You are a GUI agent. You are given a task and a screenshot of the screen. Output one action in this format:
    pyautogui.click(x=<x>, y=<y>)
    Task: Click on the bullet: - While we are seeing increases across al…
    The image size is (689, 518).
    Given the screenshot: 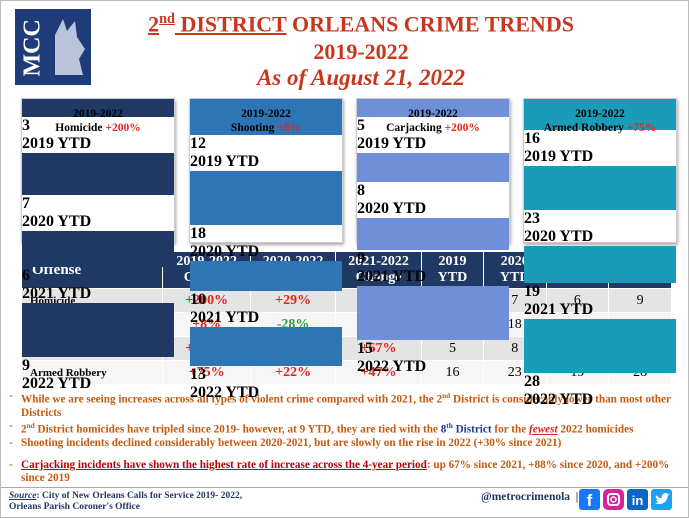 What is the action you would take?
    pyautogui.click(x=340, y=405)
    